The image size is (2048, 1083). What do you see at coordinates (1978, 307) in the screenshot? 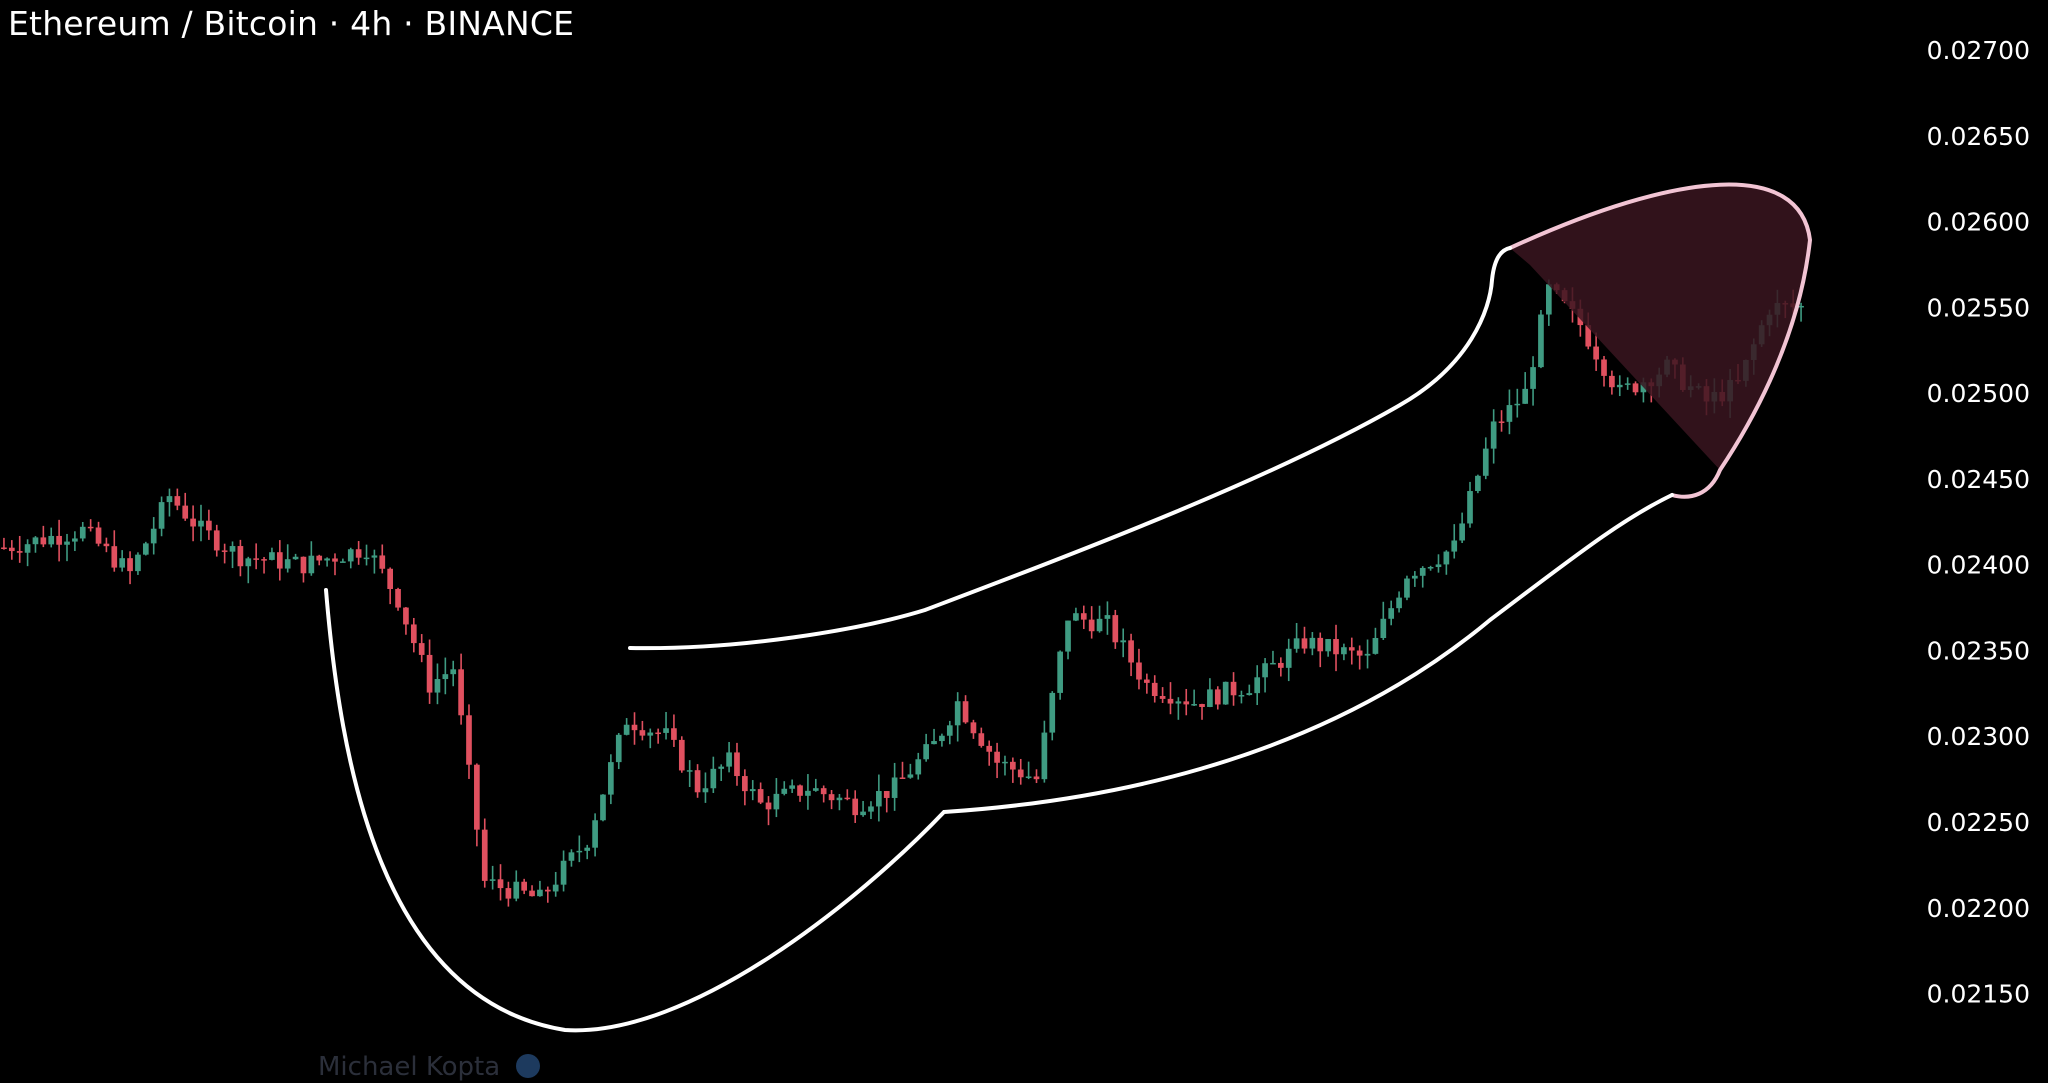
I see `y-tick-label: 0.02550` at bounding box center [1978, 307].